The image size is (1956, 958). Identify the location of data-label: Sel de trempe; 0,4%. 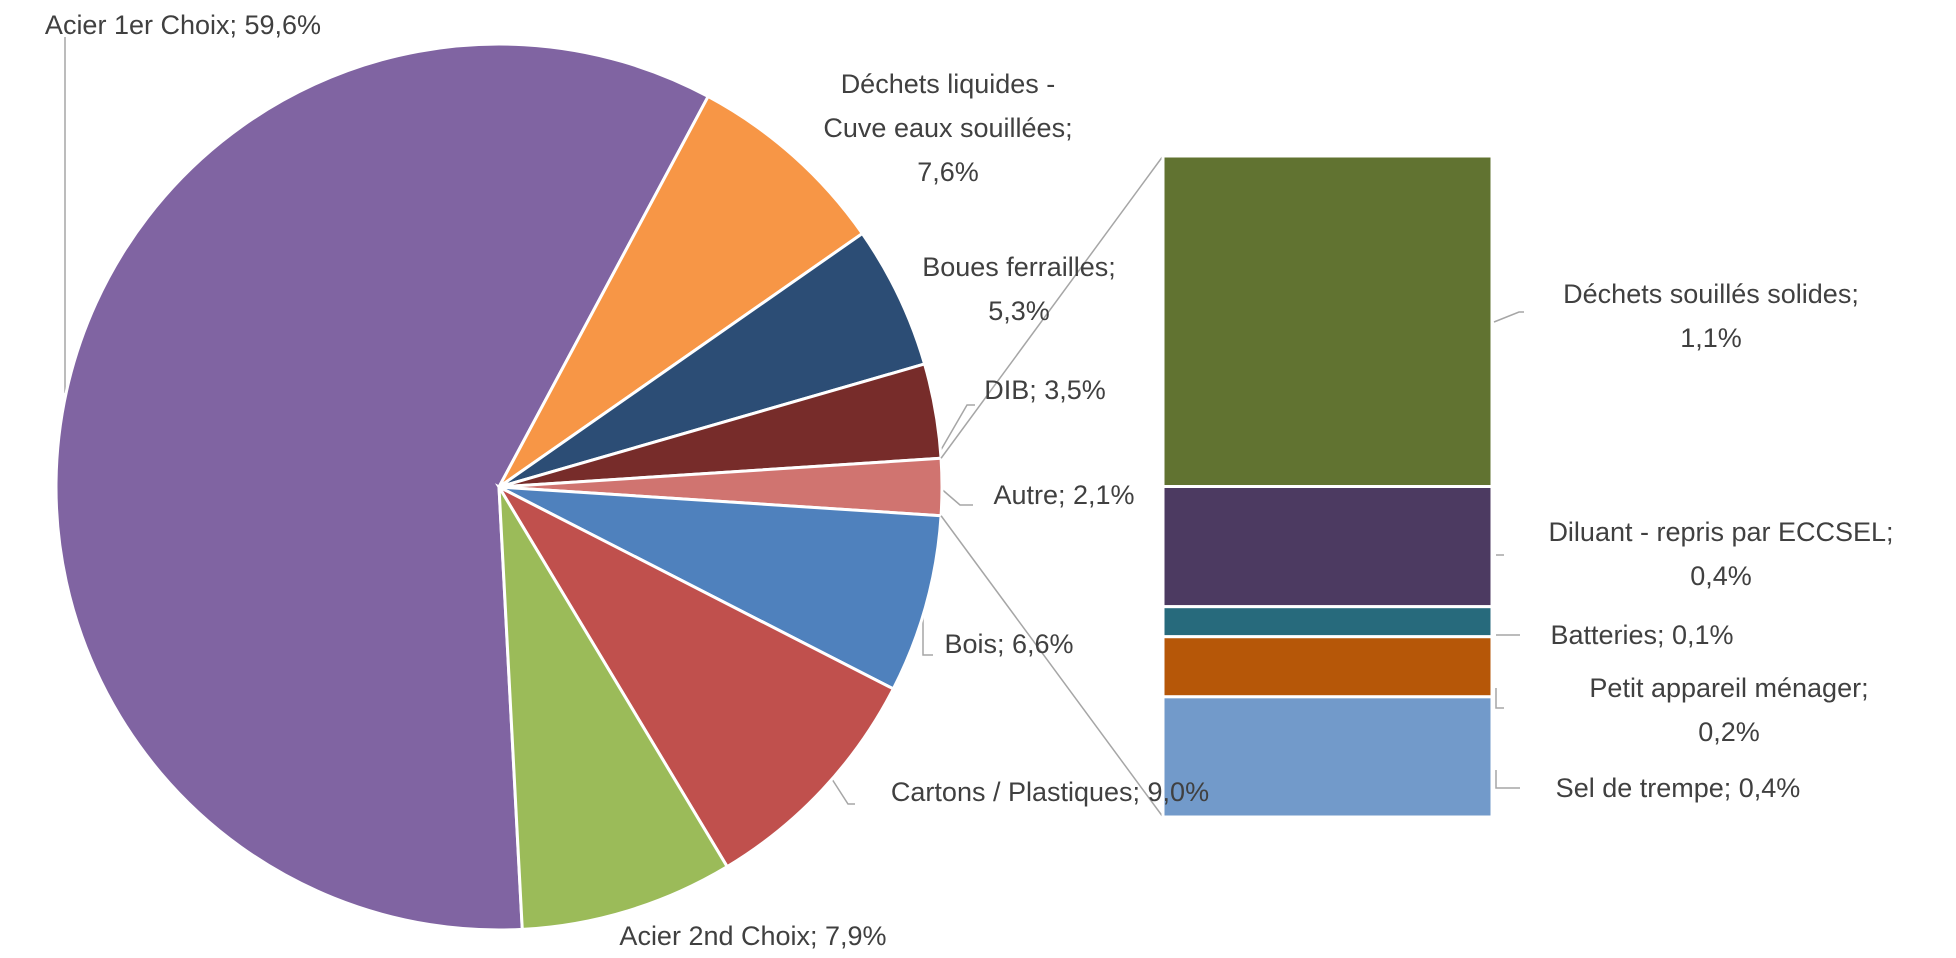
(1678, 788).